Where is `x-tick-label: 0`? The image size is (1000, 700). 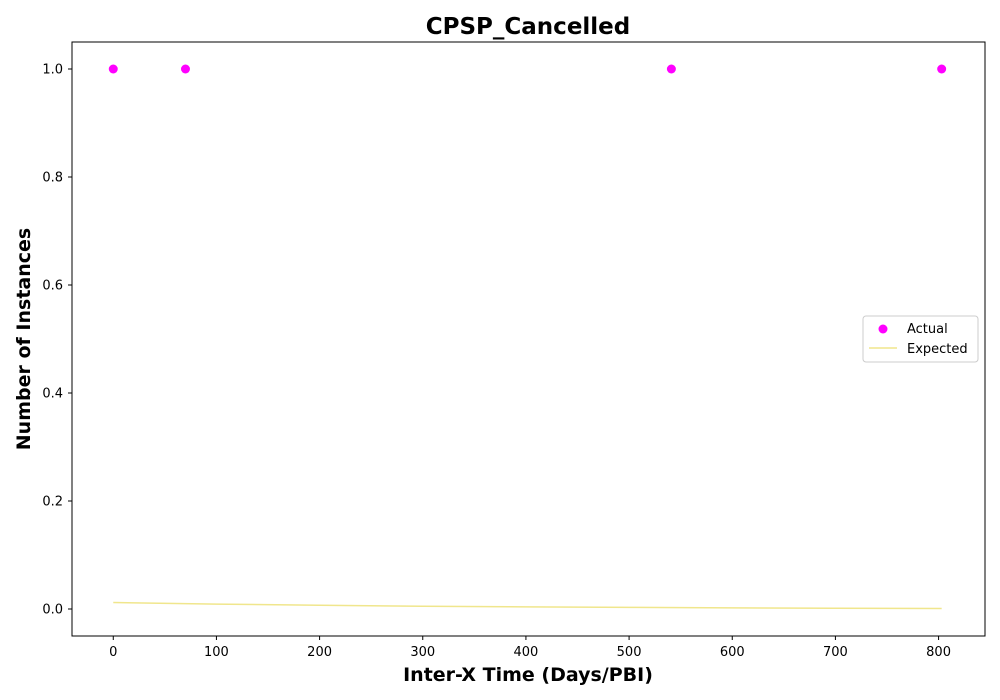 x-tick-label: 0 is located at coordinates (113, 652).